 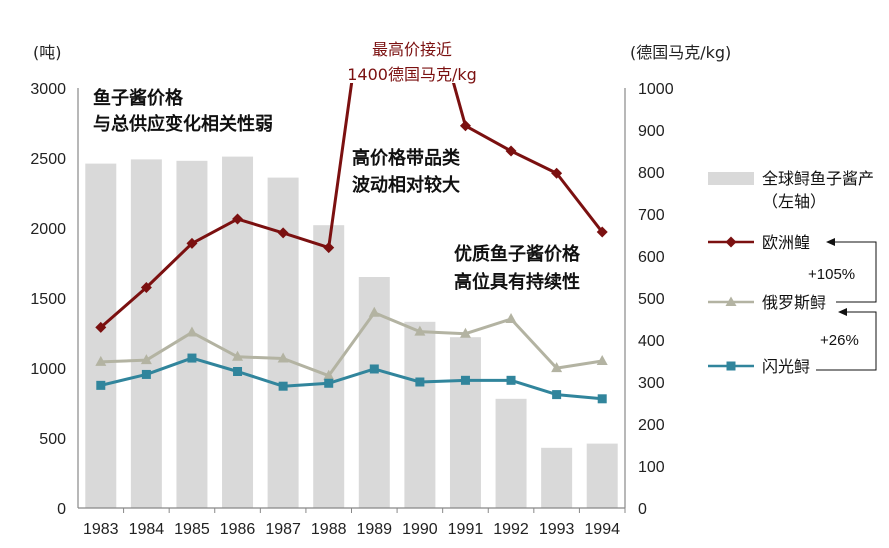 What do you see at coordinates (794, 201) in the screenshot?
I see `legend-bar-label-axis: （左轴）` at bounding box center [794, 201].